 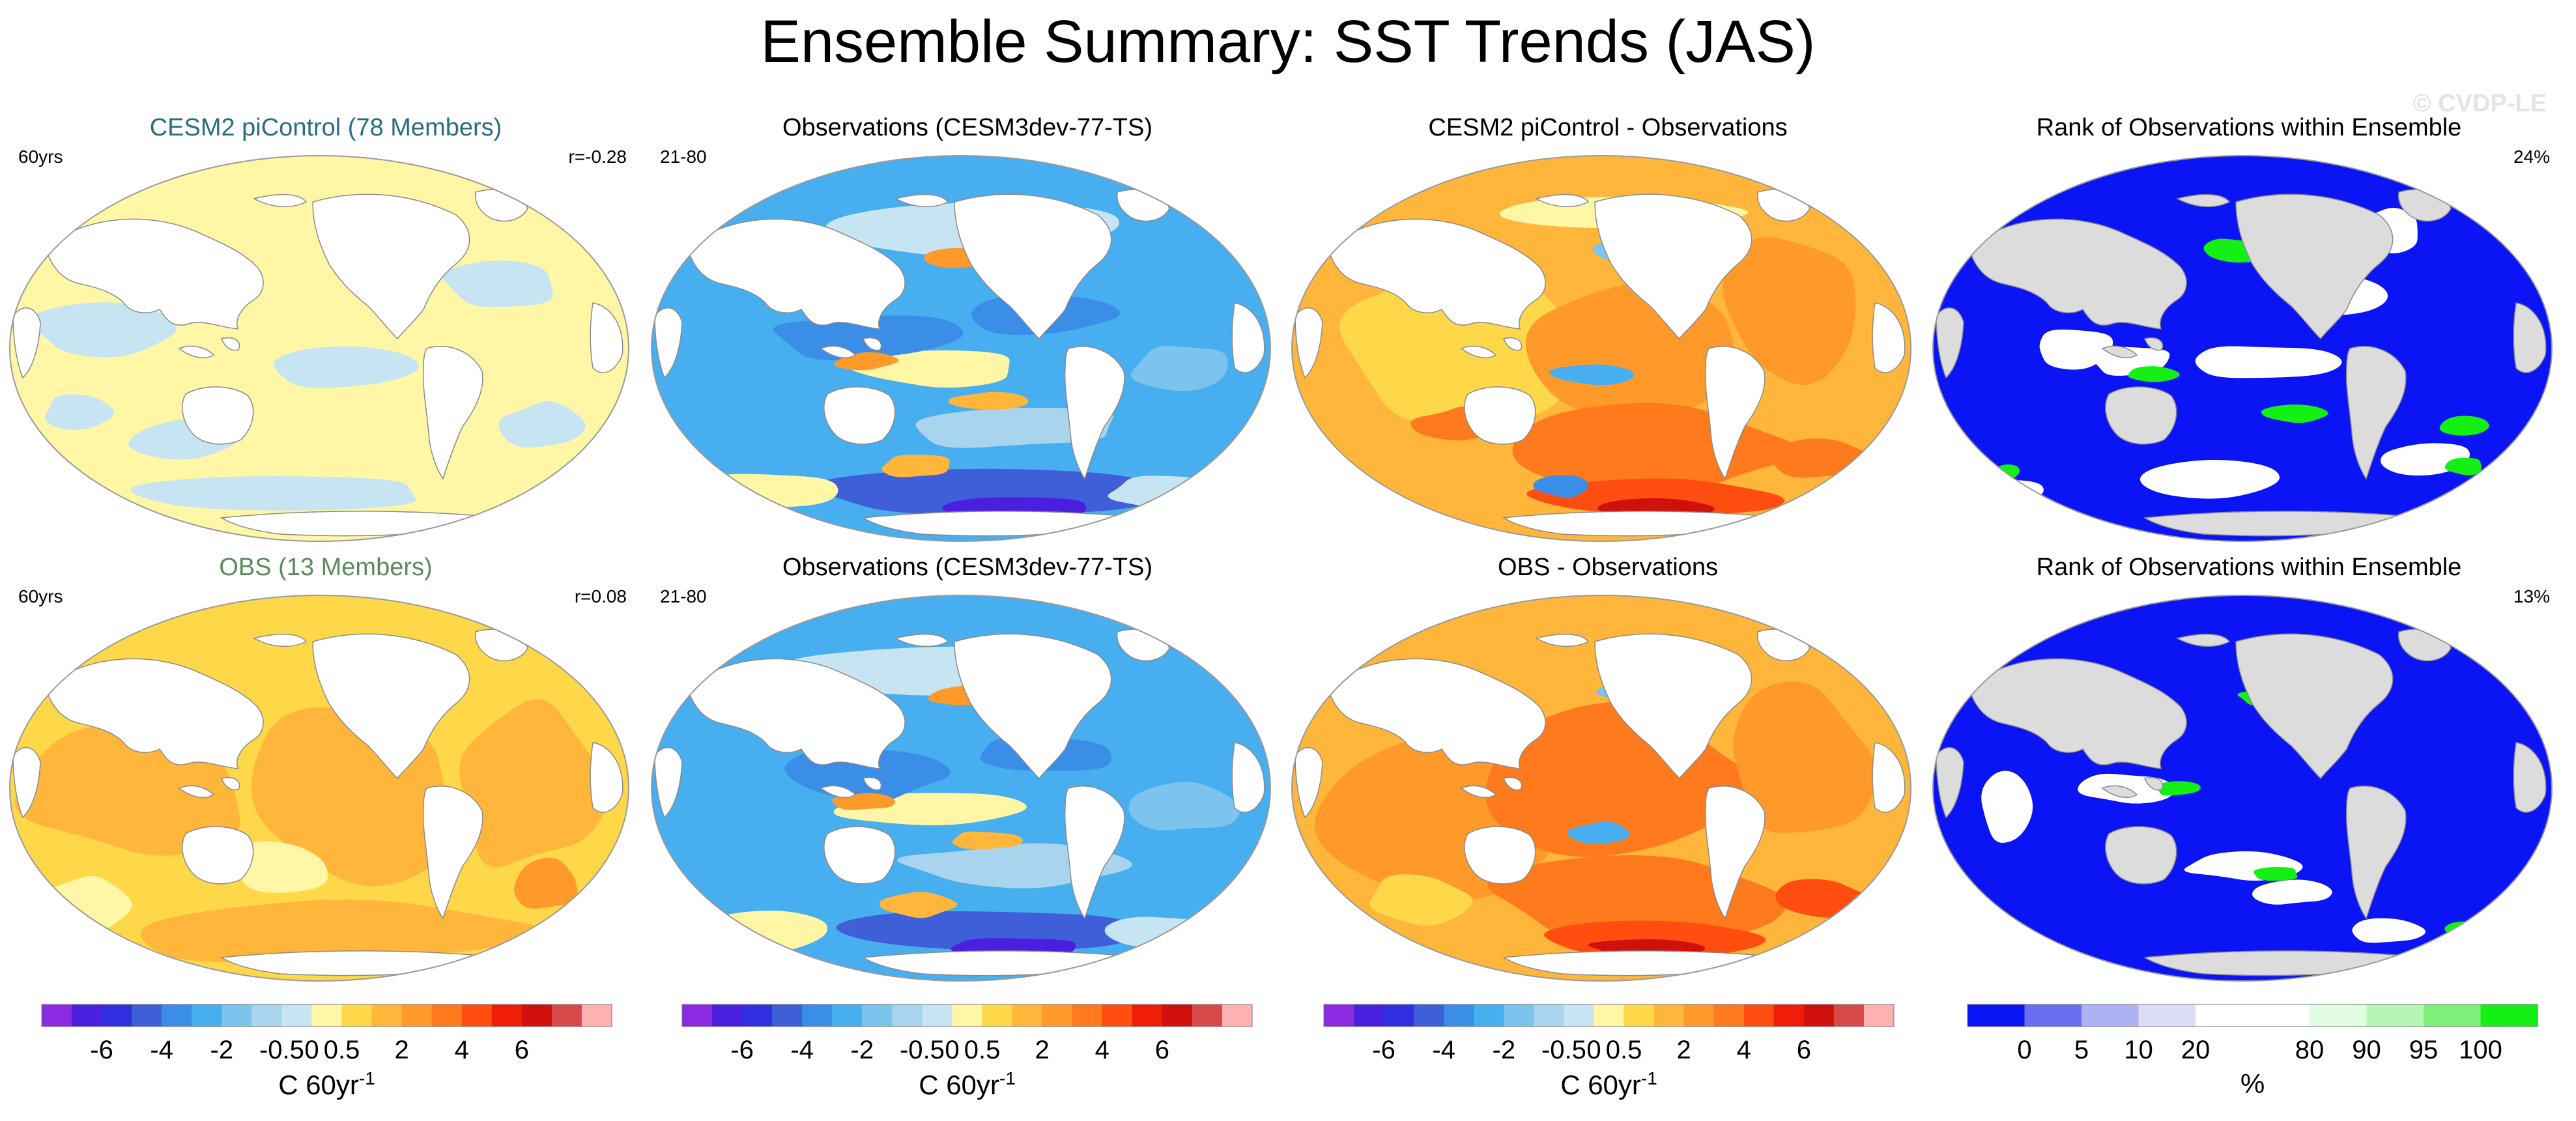 I want to click on figure-title: Ensemble Summary: SST Trends (JAS), so click(x=1288, y=41).